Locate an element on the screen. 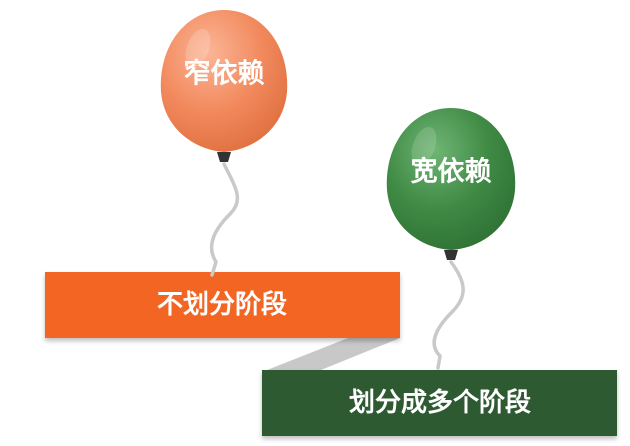  single-stage-bar: 不划分阶段 is located at coordinates (222, 305).